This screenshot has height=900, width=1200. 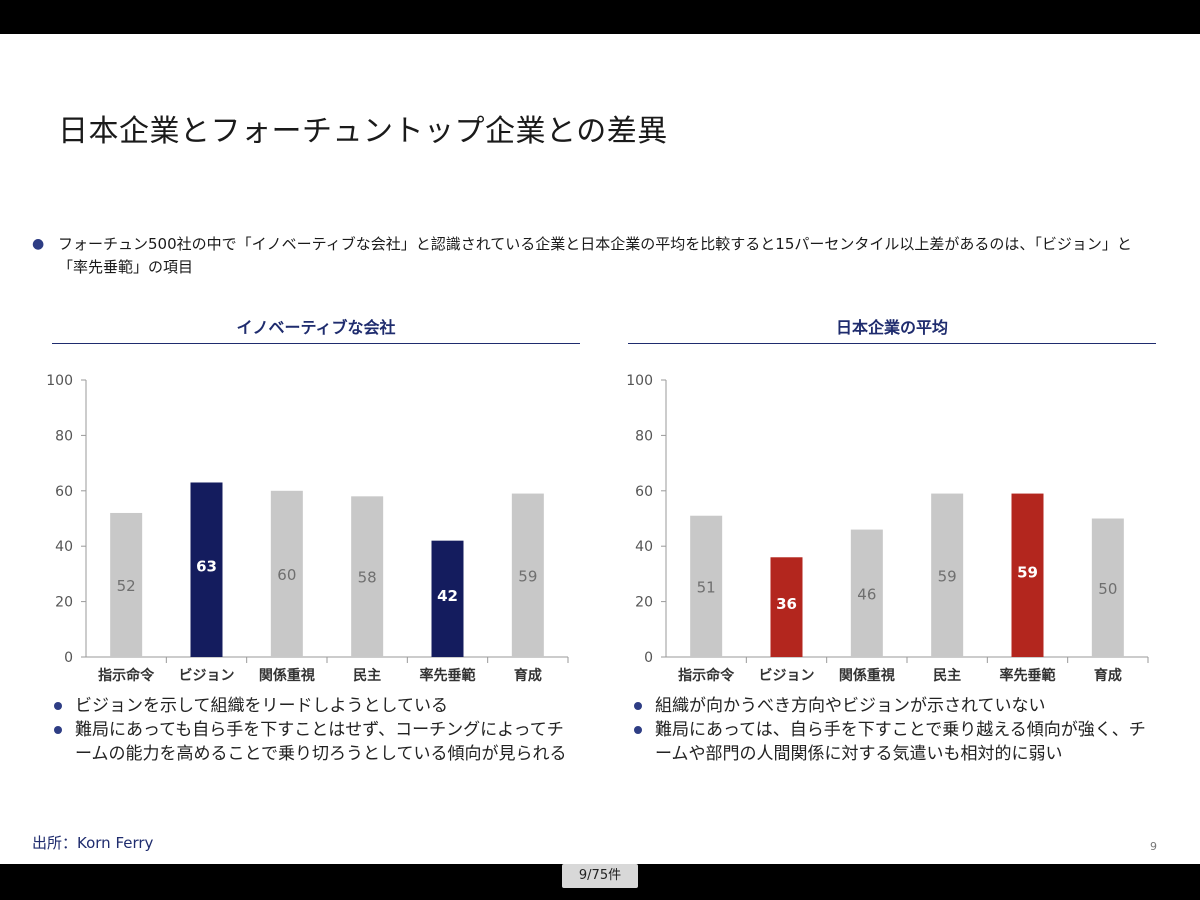 What do you see at coordinates (206, 567) in the screenshot?
I see `bar-value-label: 63` at bounding box center [206, 567].